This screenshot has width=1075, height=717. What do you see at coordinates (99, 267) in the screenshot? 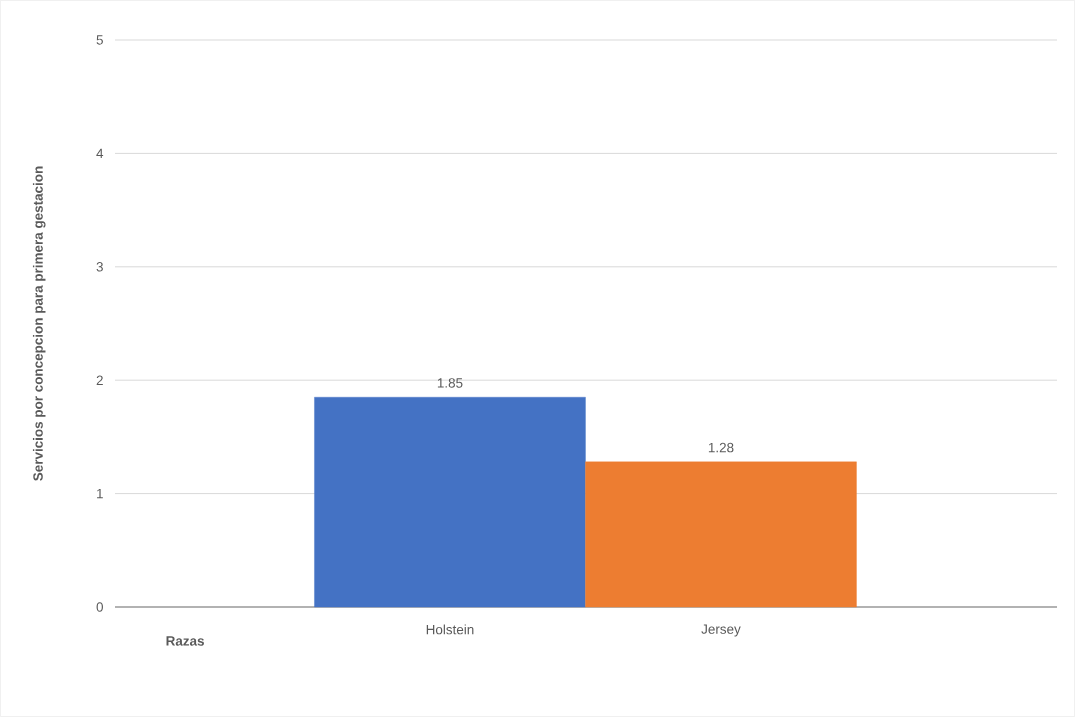
I see `y-tick-label: 3` at bounding box center [99, 267].